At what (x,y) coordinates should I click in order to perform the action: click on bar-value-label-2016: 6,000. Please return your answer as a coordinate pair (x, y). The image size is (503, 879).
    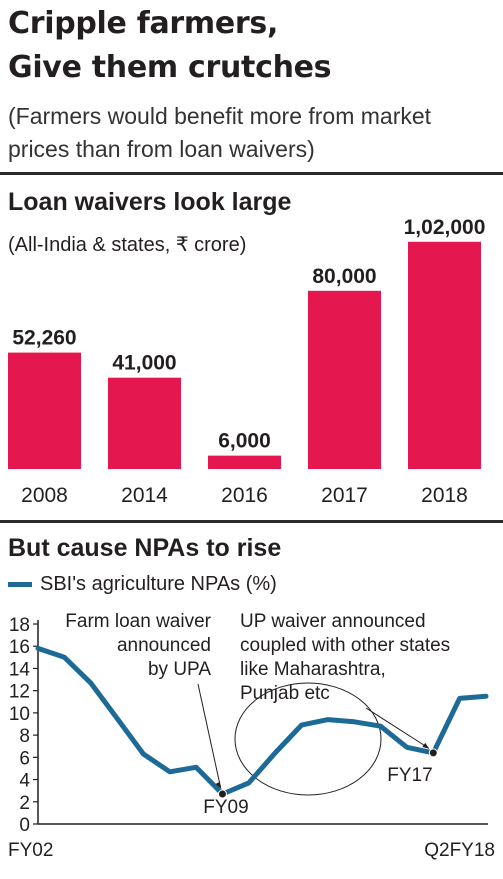
    Looking at the image, I should click on (244, 441).